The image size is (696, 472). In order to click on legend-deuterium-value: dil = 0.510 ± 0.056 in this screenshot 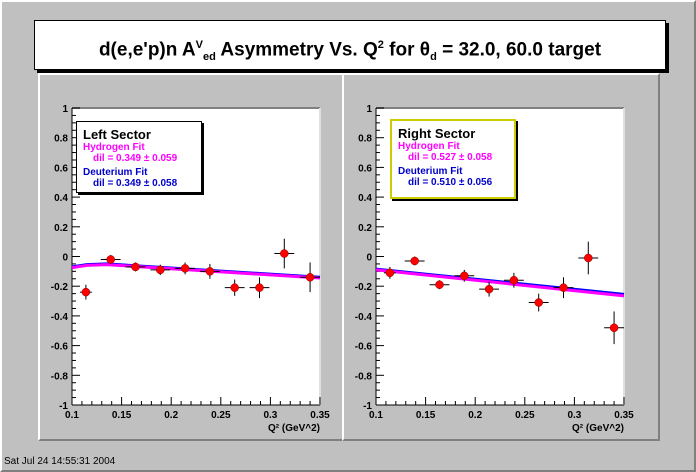, I will do `click(450, 182)`.